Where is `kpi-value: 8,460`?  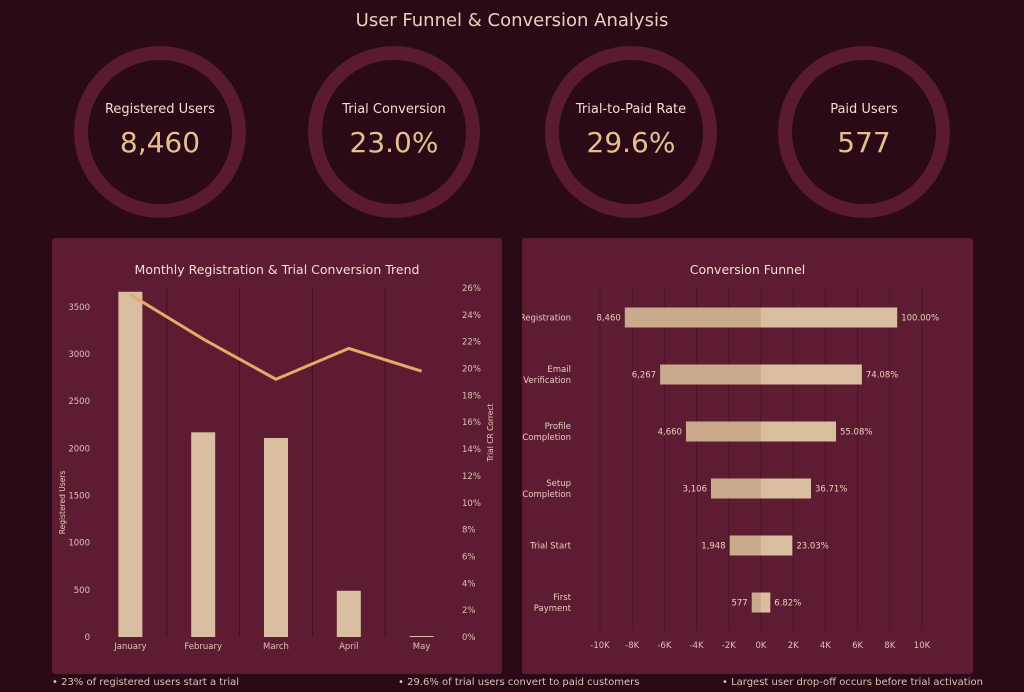
kpi-value: 8,460 is located at coordinates (160, 142).